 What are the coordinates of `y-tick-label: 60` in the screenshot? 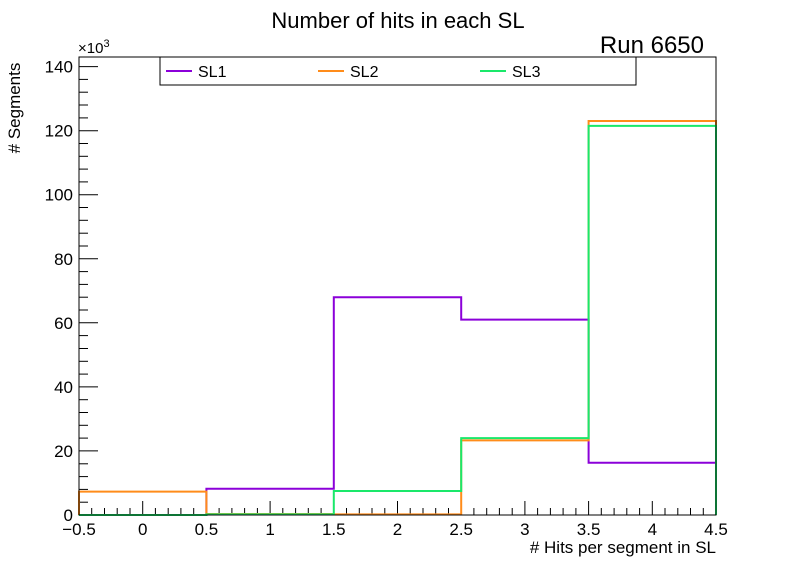 It's located at (63, 323).